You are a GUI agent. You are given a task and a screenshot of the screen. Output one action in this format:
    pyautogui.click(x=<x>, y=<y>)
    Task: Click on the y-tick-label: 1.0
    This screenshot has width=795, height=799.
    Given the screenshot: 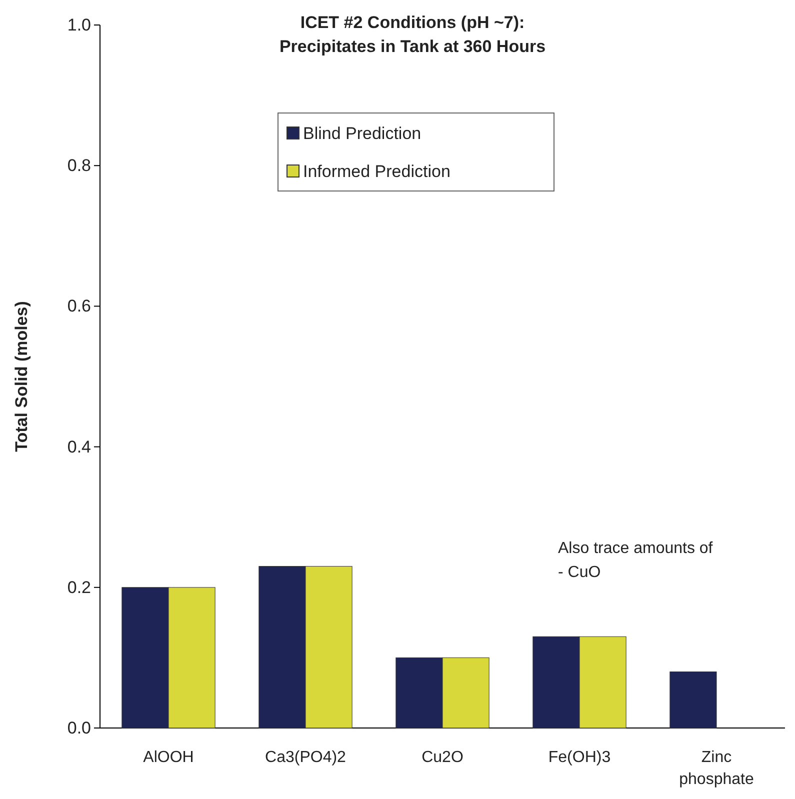 What is the action you would take?
    pyautogui.click(x=79, y=24)
    